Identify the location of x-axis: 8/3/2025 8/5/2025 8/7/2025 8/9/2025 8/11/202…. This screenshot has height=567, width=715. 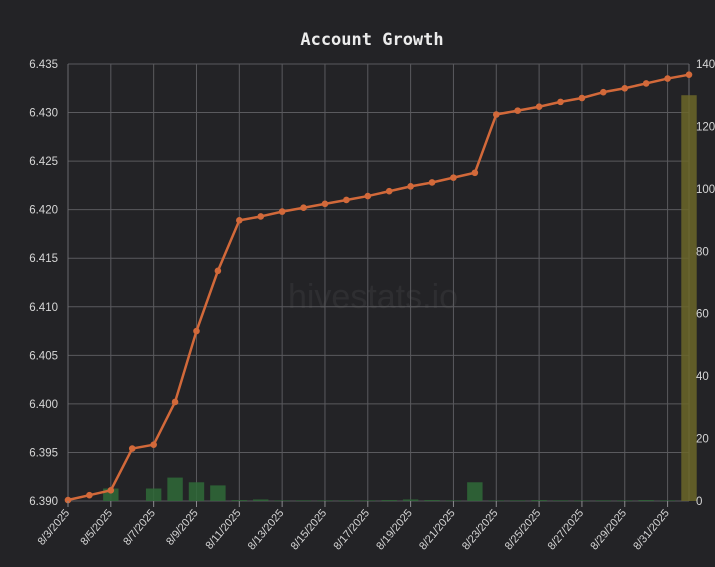
(354, 526).